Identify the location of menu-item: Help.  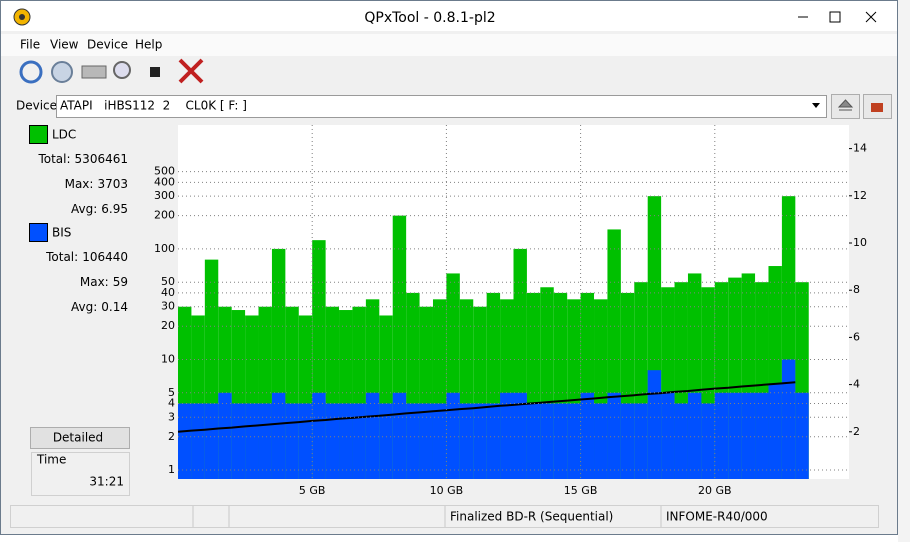
(148, 45).